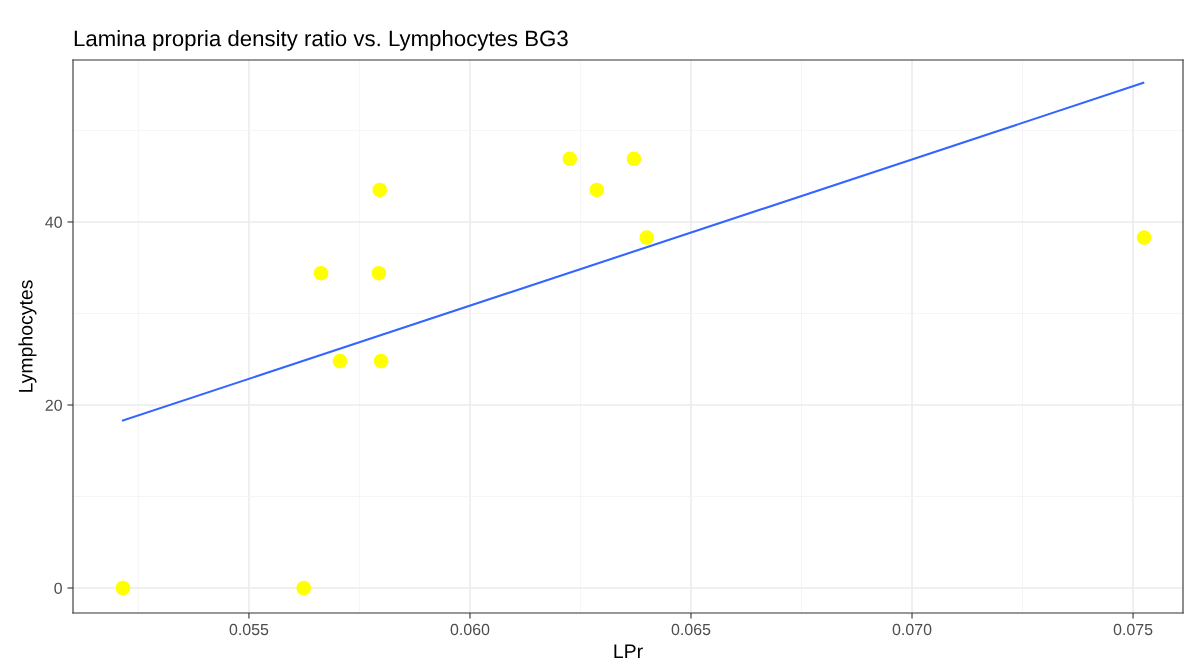 Image resolution: width=1194 pixels, height=671 pixels. I want to click on y-tick-label: 40, so click(53, 222).